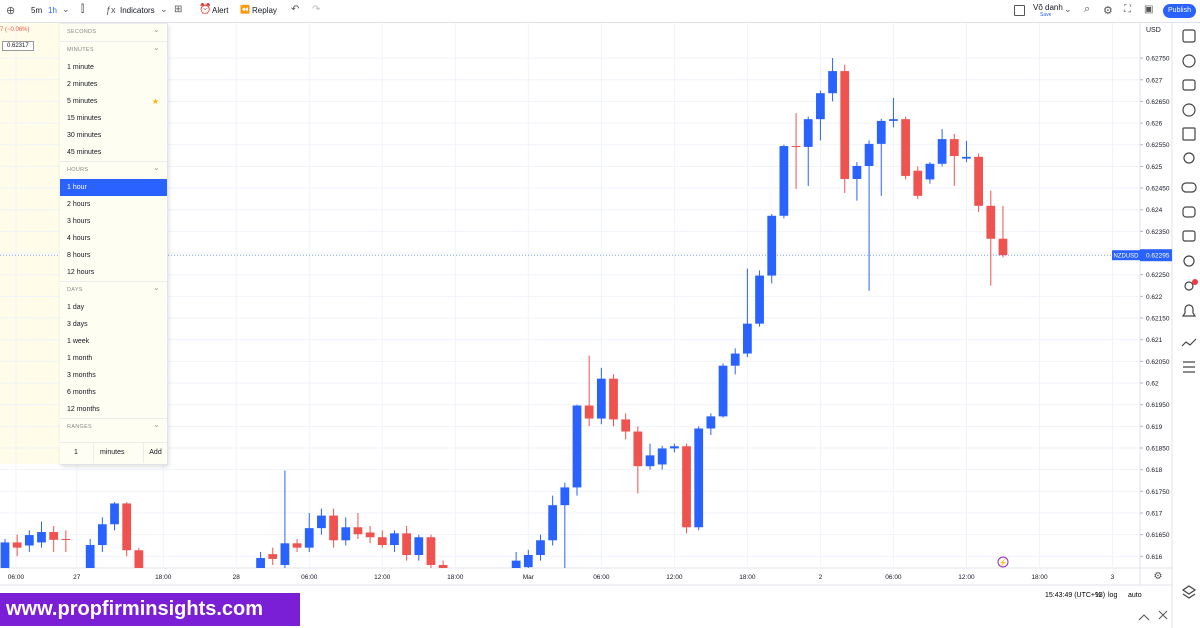 The image size is (1200, 628). I want to click on menu-section-header: HOURS, so click(113, 169).